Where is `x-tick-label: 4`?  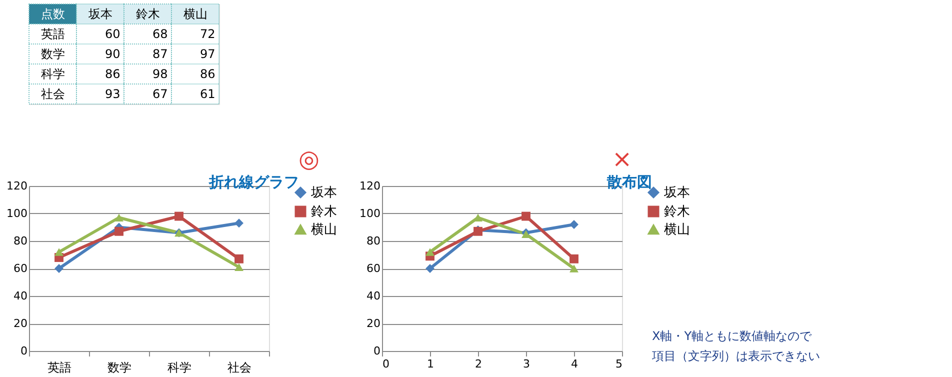 x-tick-label: 4 is located at coordinates (574, 364).